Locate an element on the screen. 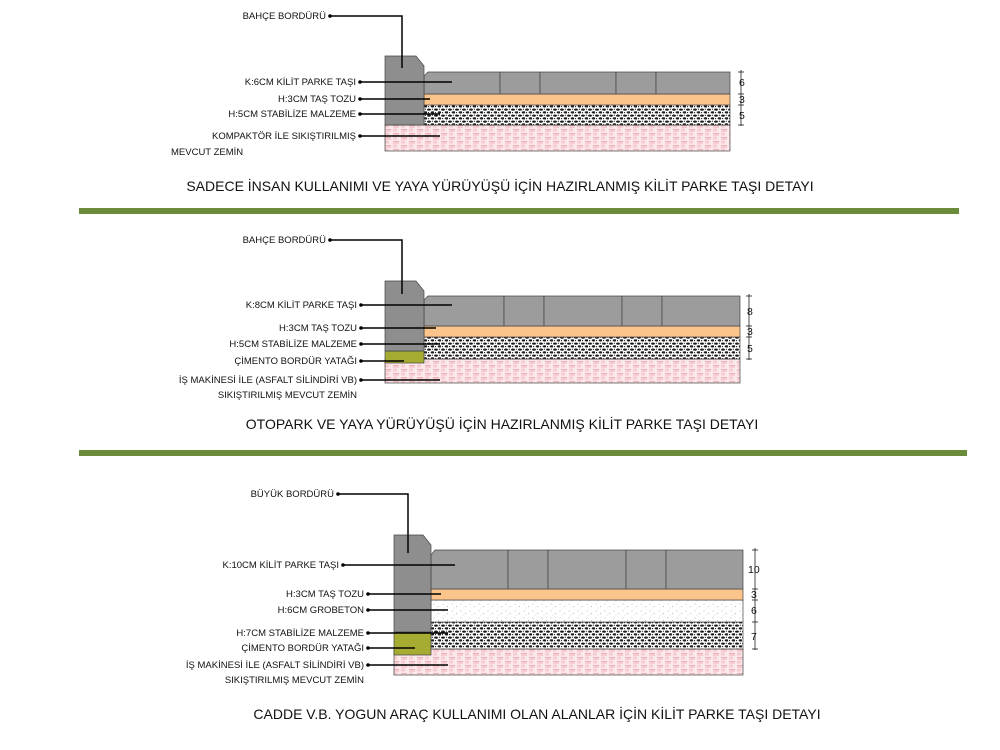  detail-1-dimensions: 6 3 5 is located at coordinates (741, 98).